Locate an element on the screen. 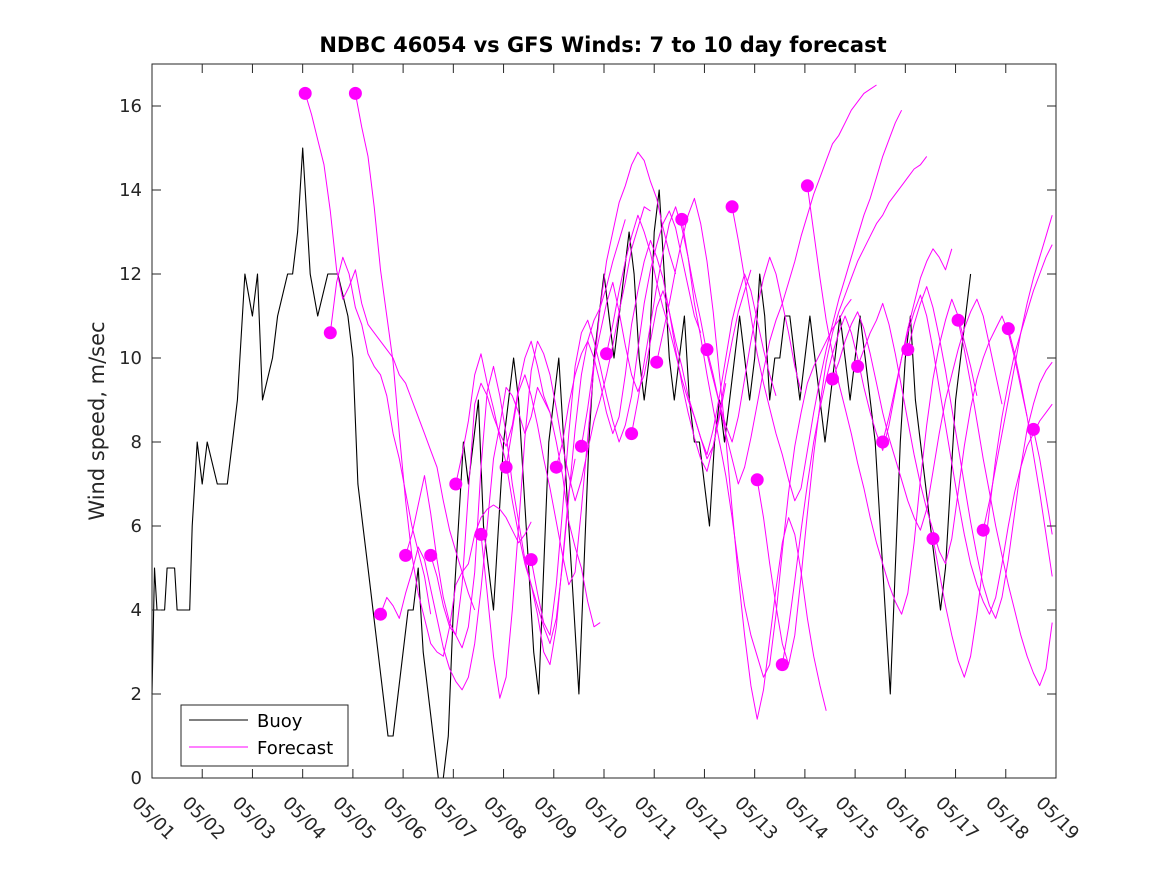 The width and height of the screenshot is (1167, 875). y-tick-label: 8 is located at coordinates (136, 442).